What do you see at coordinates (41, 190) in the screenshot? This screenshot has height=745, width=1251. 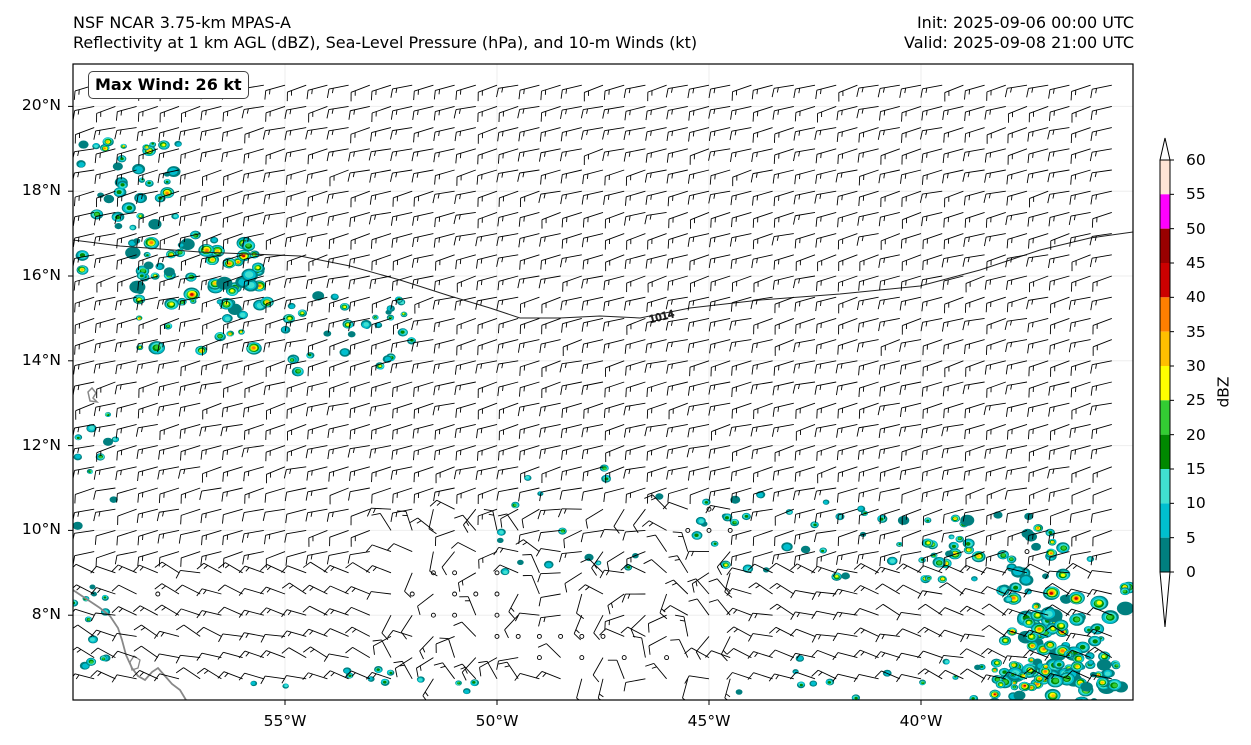 I see `lat-label: 18°N` at bounding box center [41, 190].